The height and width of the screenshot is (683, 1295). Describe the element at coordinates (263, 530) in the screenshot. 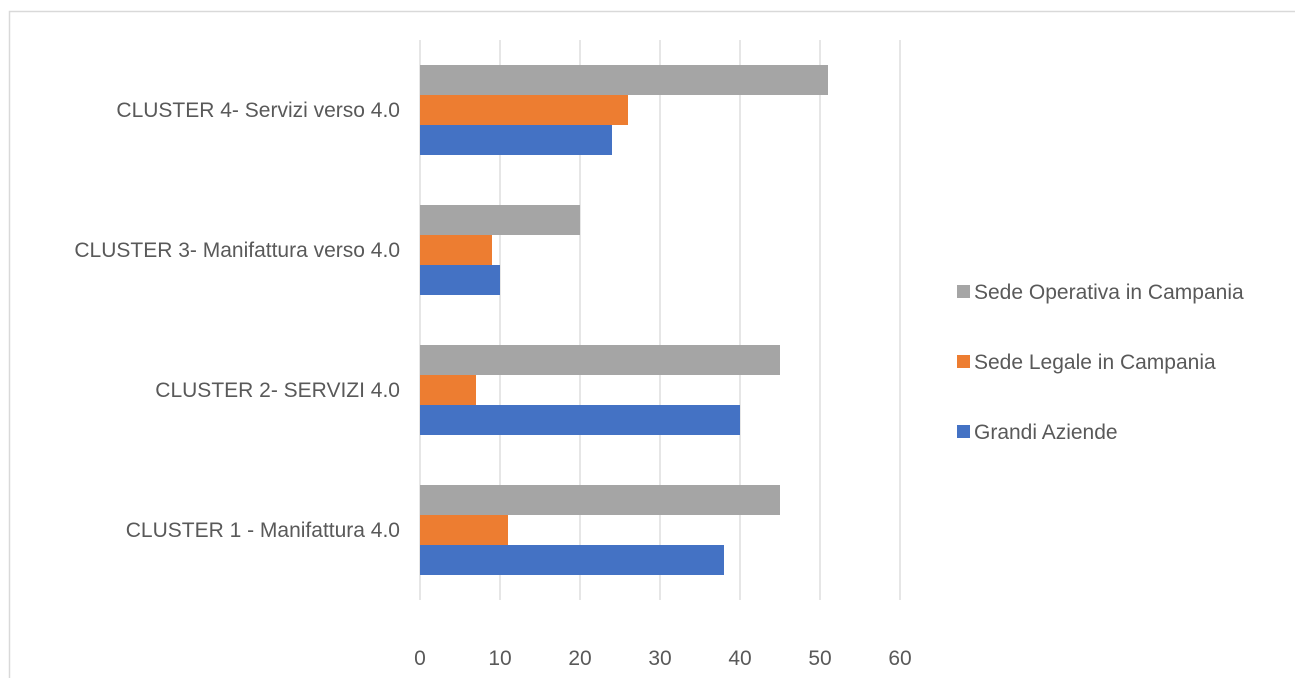

I see `category-label: CLUSTER 1 - Manifattura 4.0` at that location.